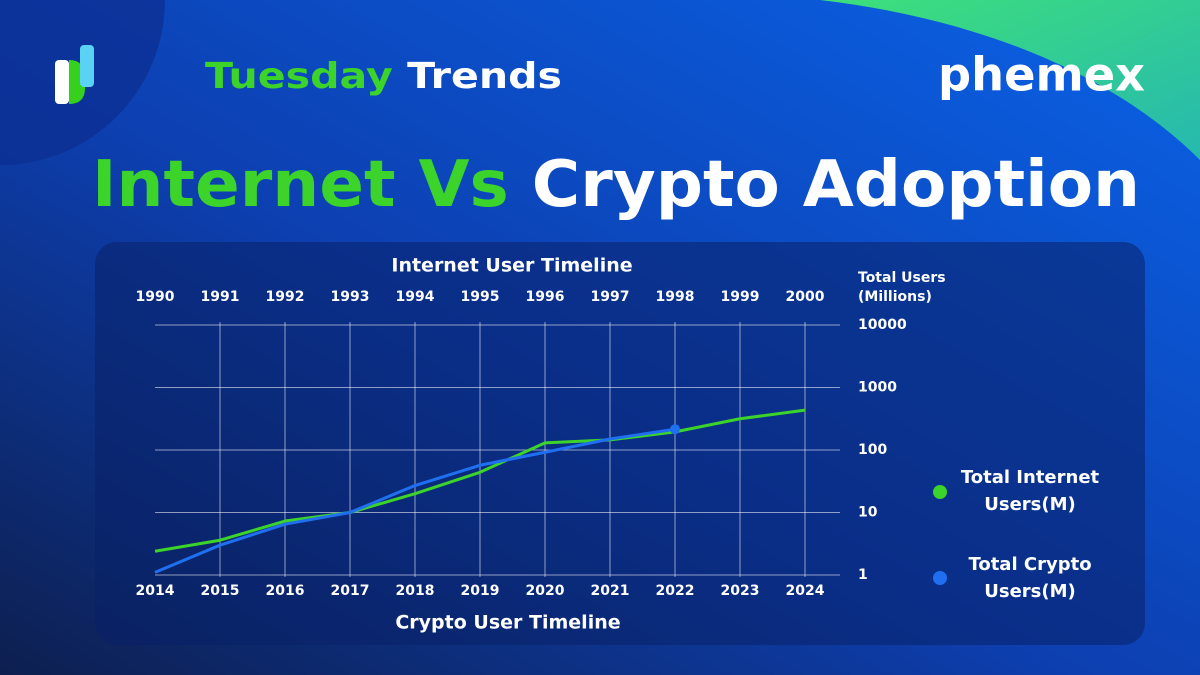  I want to click on title-a: Internet Vs, so click(300, 185).